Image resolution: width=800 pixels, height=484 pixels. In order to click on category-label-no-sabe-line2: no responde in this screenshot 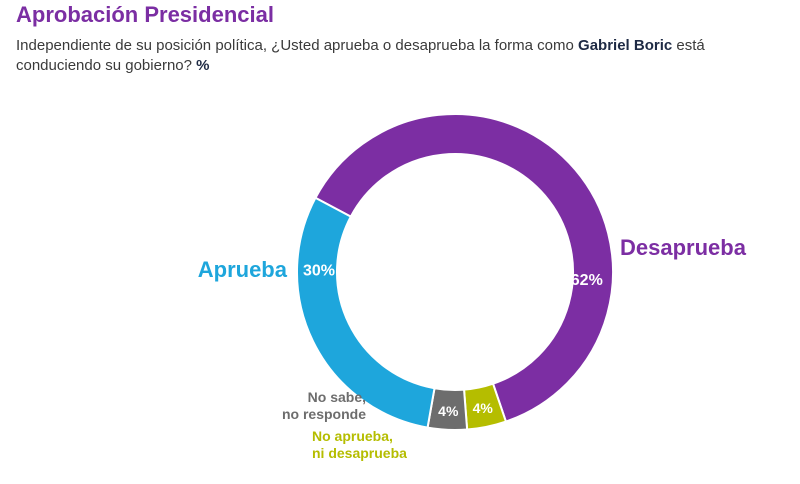, I will do `click(324, 414)`.